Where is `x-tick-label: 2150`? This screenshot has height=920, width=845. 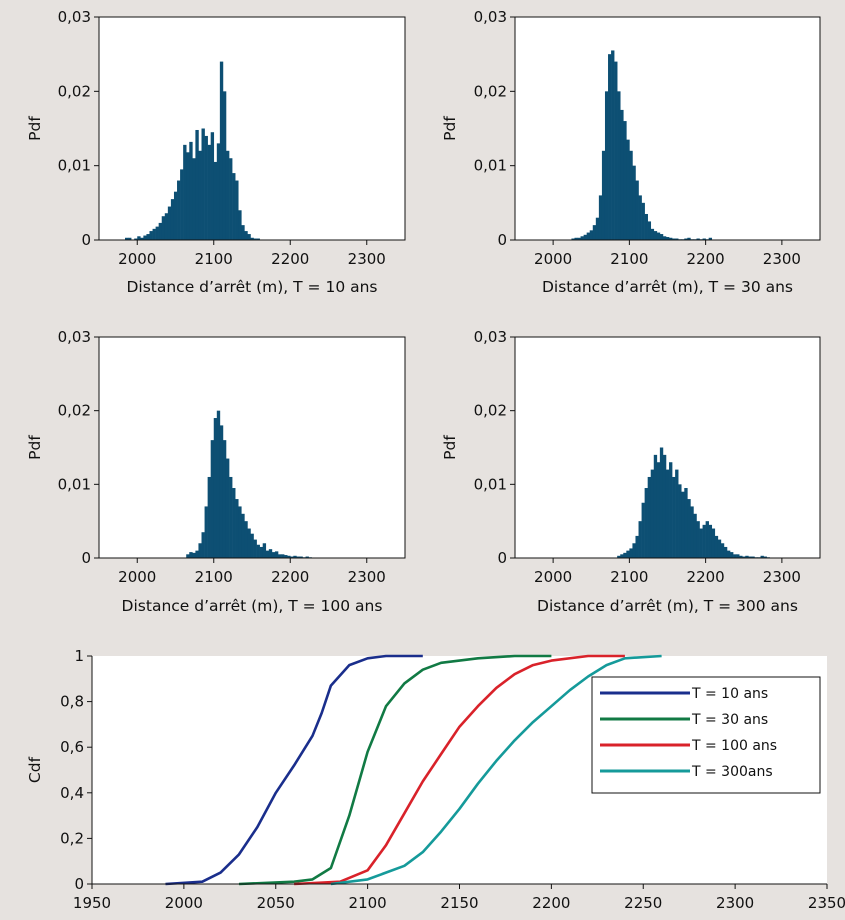
x-tick-label: 2150 is located at coordinates (459, 903).